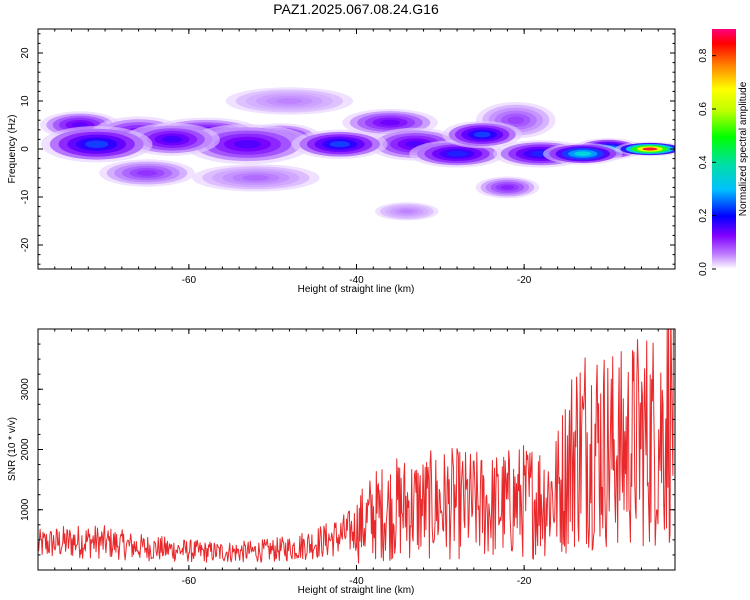  I want to click on y-tick-label: 2000, so click(25, 449).